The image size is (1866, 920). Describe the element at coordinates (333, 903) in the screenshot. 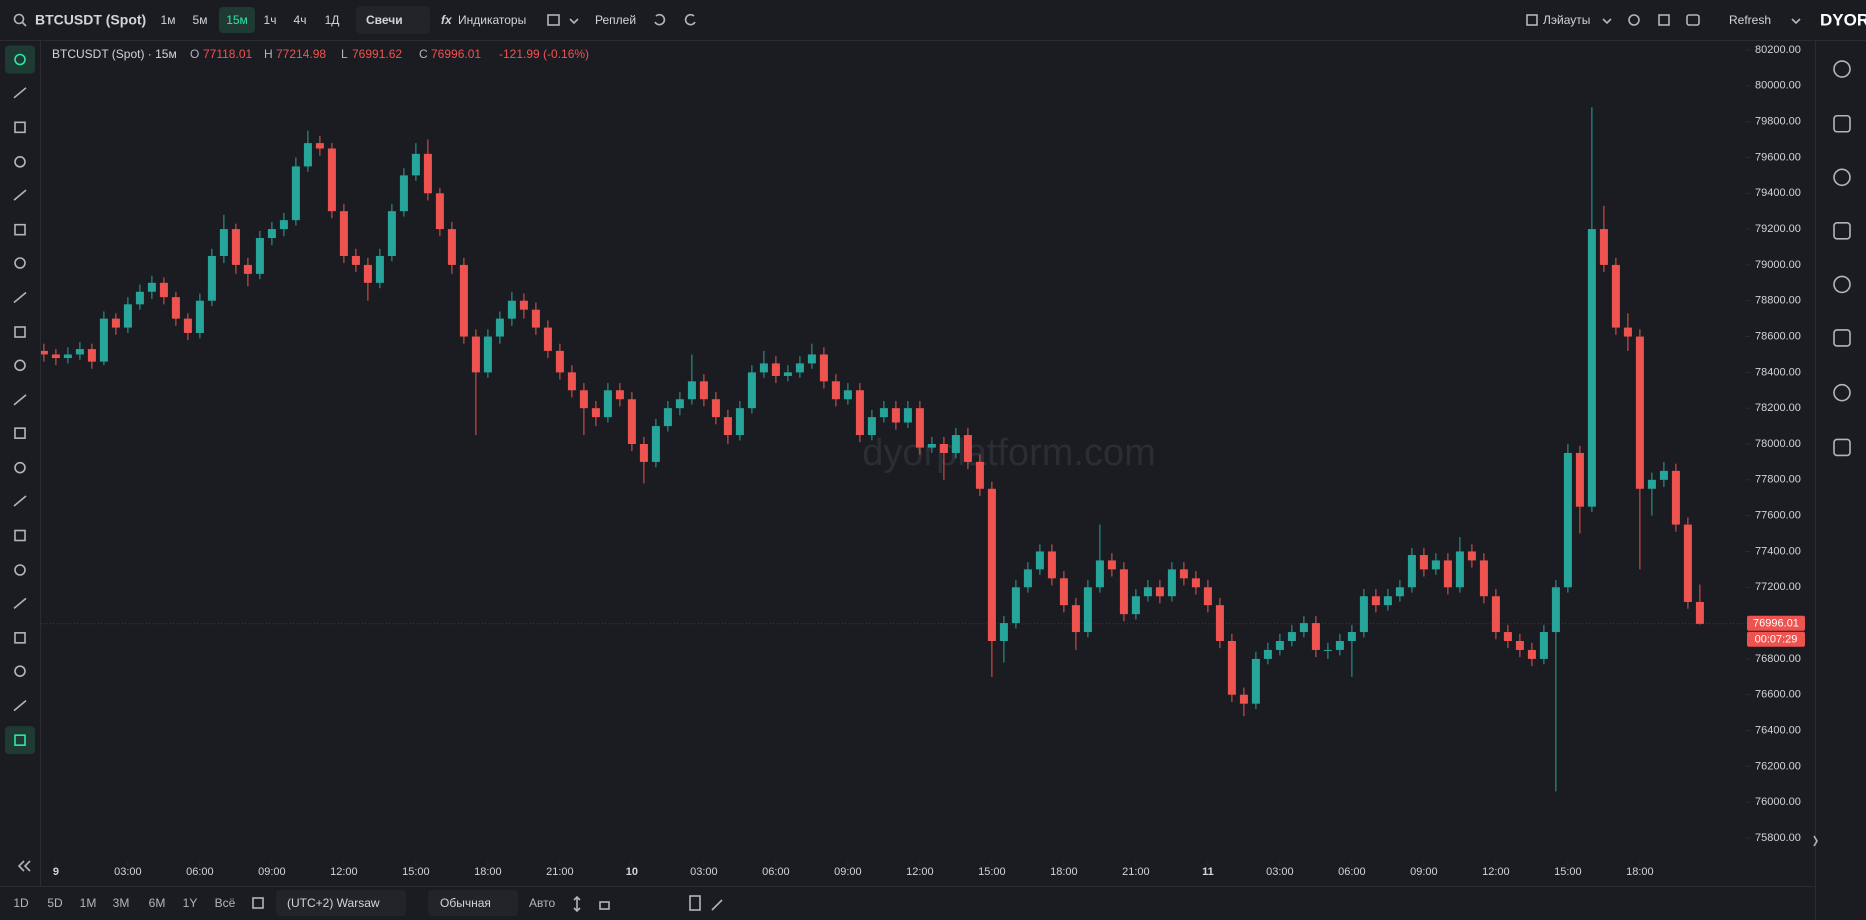

I see `timezone: (UTC+2) Warsaw` at that location.